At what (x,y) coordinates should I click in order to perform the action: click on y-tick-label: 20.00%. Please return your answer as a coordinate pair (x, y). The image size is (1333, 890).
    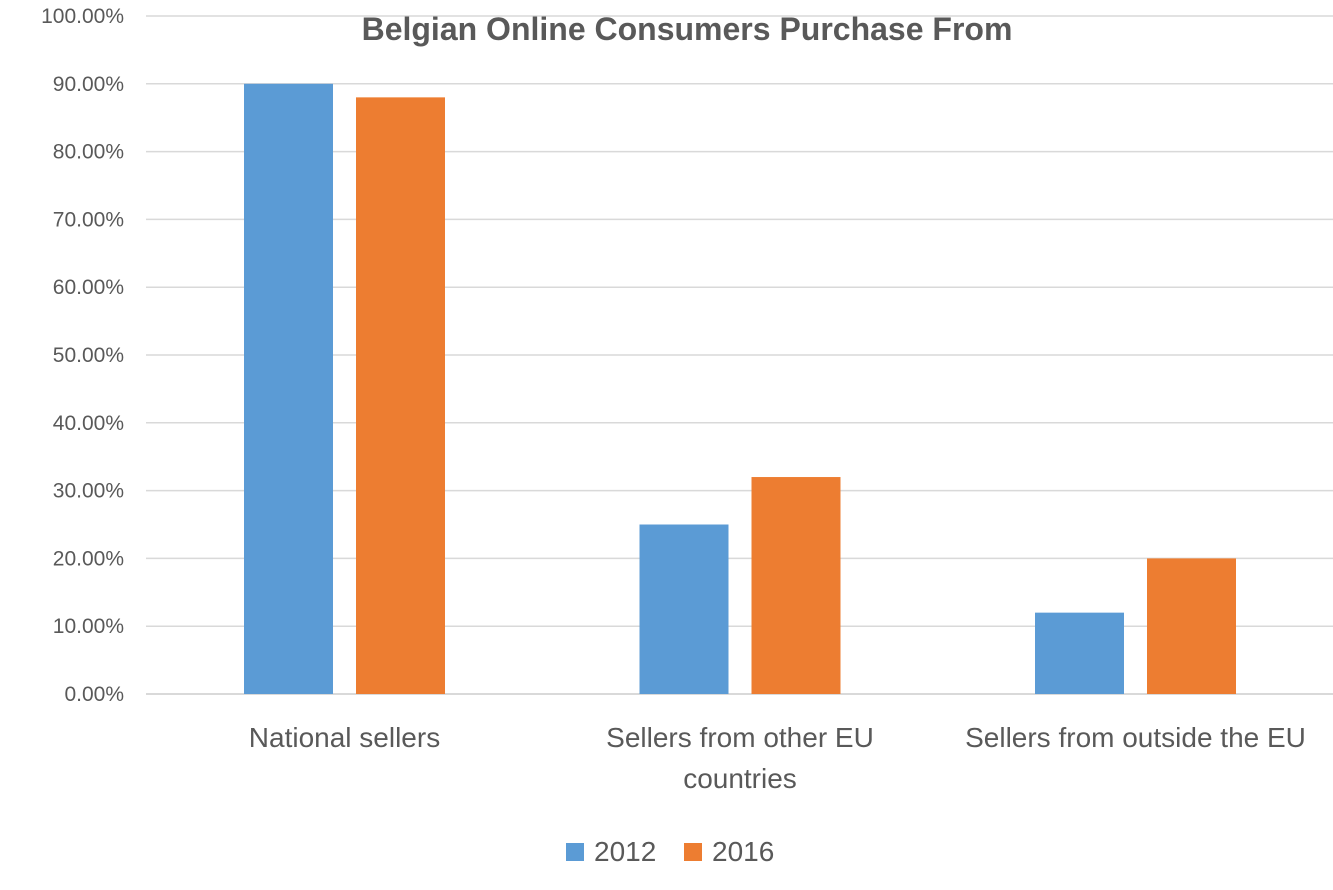
    Looking at the image, I should click on (88, 558).